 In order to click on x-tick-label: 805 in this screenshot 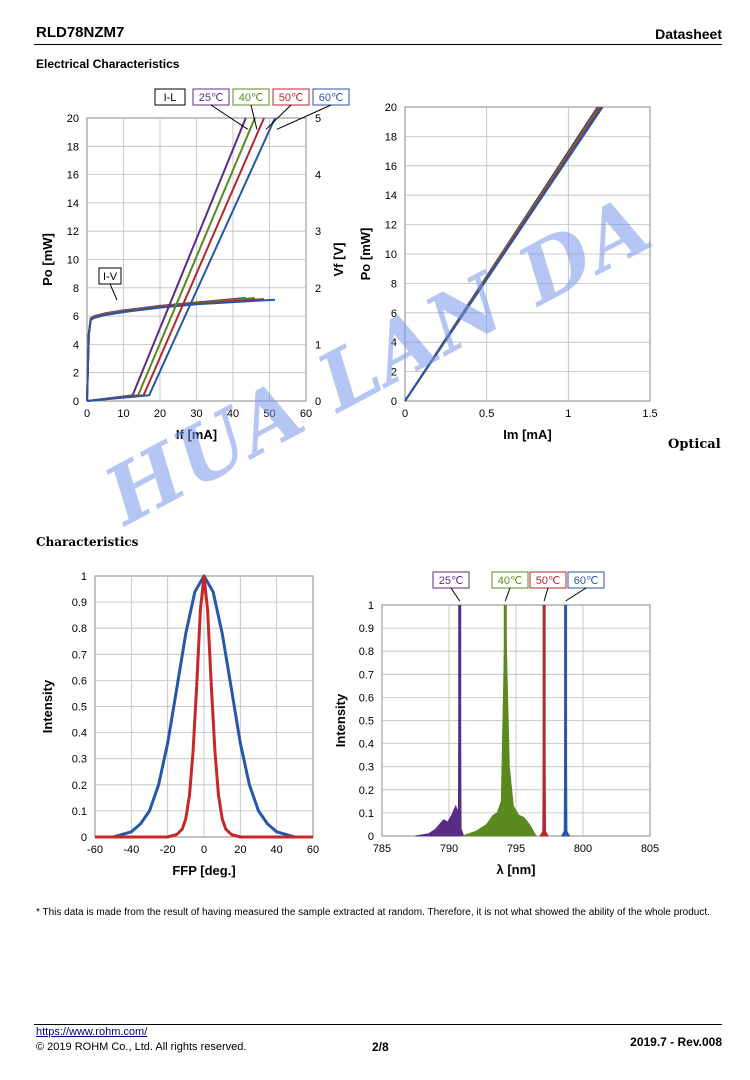, I will do `click(650, 849)`.